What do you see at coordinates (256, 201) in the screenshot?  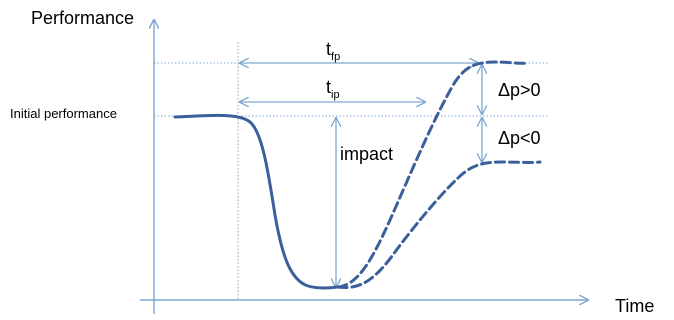 I see `performance-drop-curve` at bounding box center [256, 201].